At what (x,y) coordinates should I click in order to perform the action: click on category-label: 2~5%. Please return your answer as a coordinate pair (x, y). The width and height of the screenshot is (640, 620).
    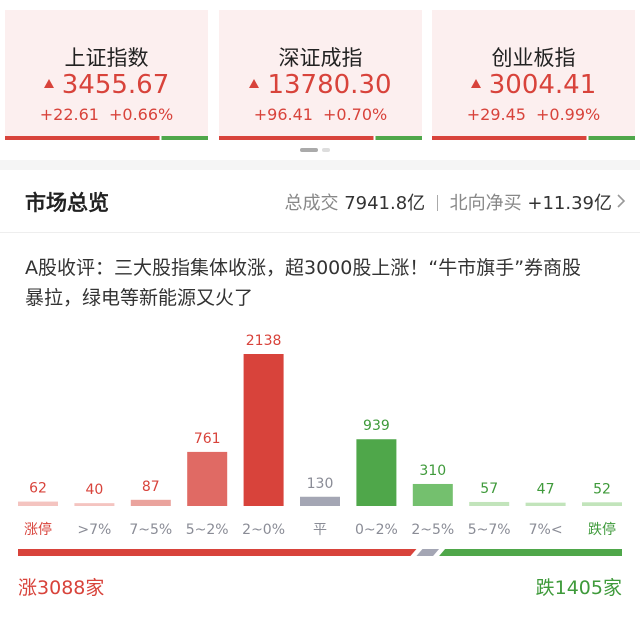
    Looking at the image, I should click on (432, 530).